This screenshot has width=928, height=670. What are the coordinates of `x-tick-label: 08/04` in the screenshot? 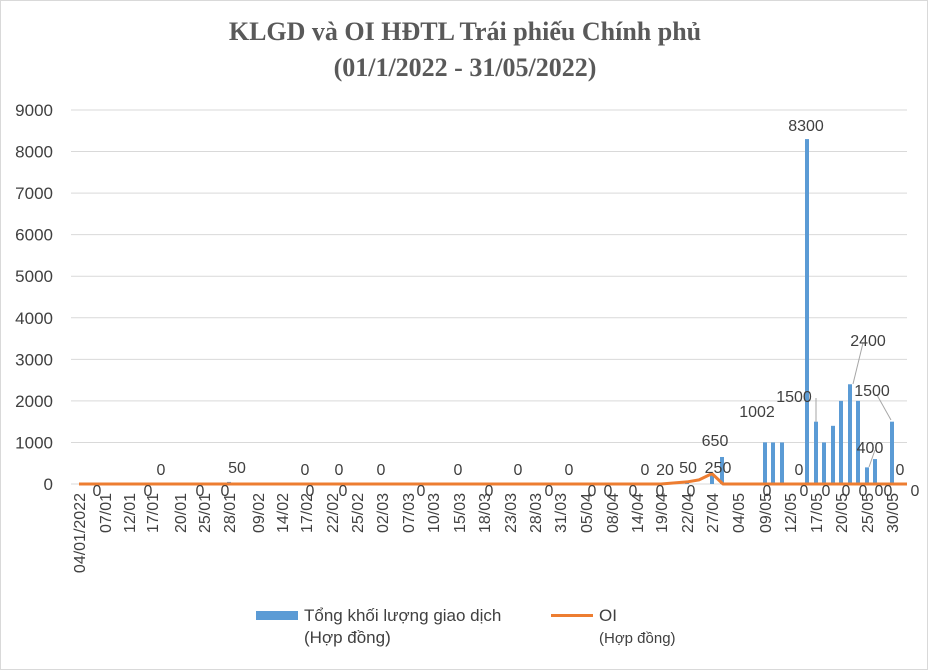 It's located at (613, 513).